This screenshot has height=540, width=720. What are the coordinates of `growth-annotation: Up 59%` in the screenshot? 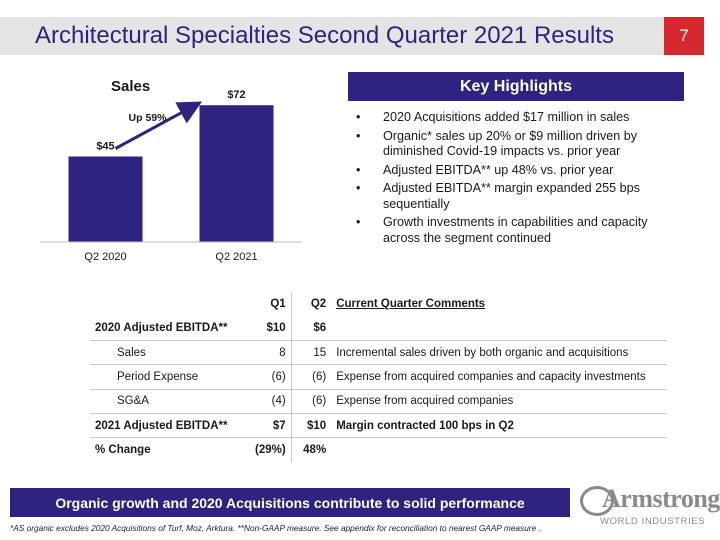 It's located at (148, 118).